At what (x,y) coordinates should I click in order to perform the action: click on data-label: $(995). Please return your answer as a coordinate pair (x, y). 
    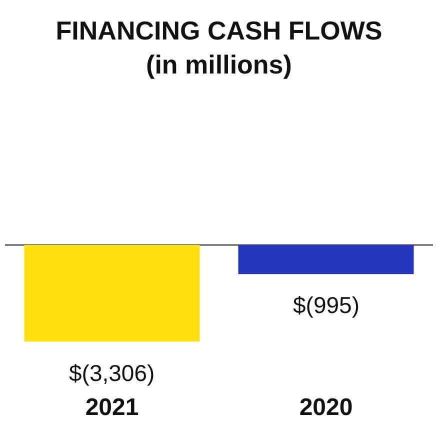
    Looking at the image, I should click on (326, 305).